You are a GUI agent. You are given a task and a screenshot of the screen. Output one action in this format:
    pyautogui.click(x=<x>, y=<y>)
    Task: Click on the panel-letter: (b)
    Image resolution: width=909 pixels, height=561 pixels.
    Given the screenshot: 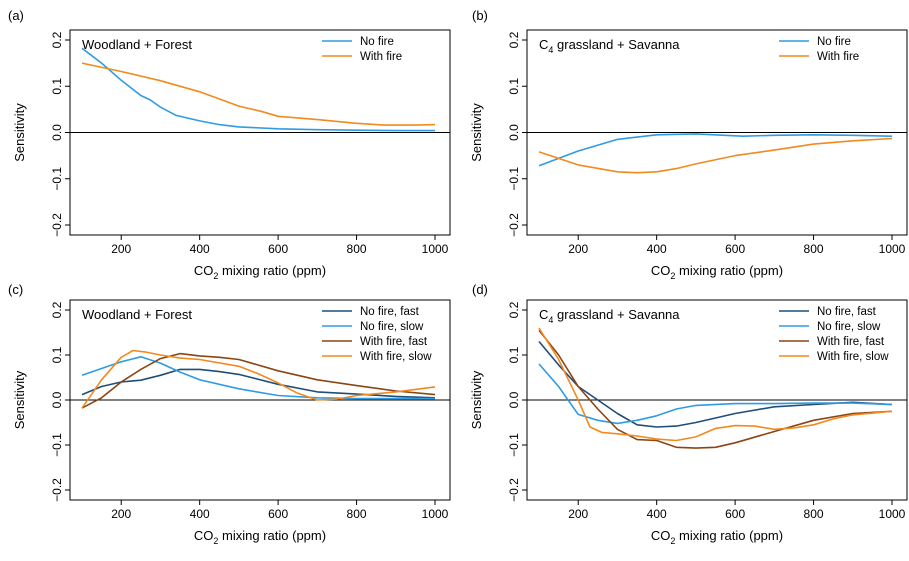 What is the action you would take?
    pyautogui.click(x=480, y=15)
    